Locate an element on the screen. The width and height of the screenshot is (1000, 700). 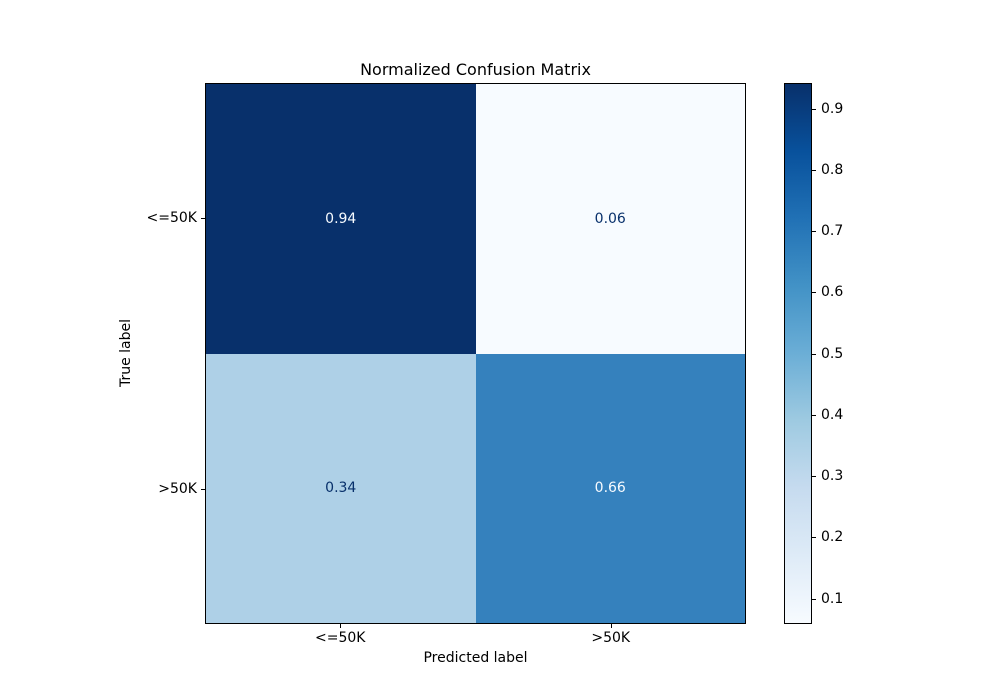
colorbar-tick-label-4: 0.5 is located at coordinates (832, 353).